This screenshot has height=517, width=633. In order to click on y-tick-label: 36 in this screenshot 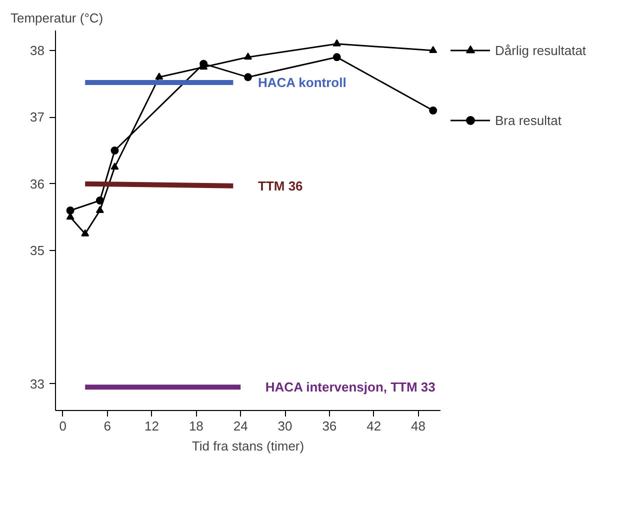, I will do `click(37, 184)`.